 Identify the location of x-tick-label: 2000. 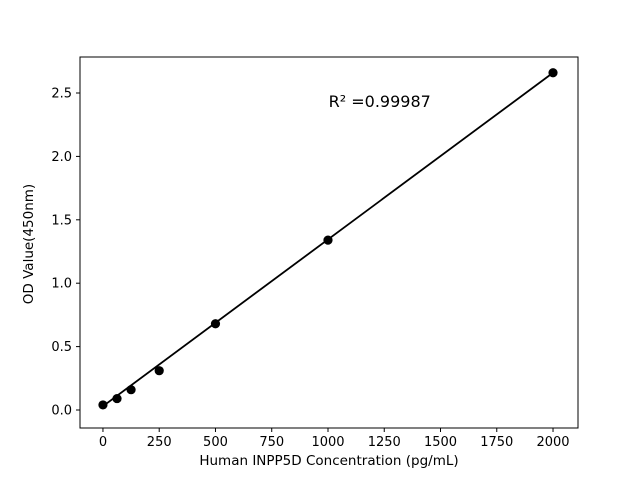
(552, 442).